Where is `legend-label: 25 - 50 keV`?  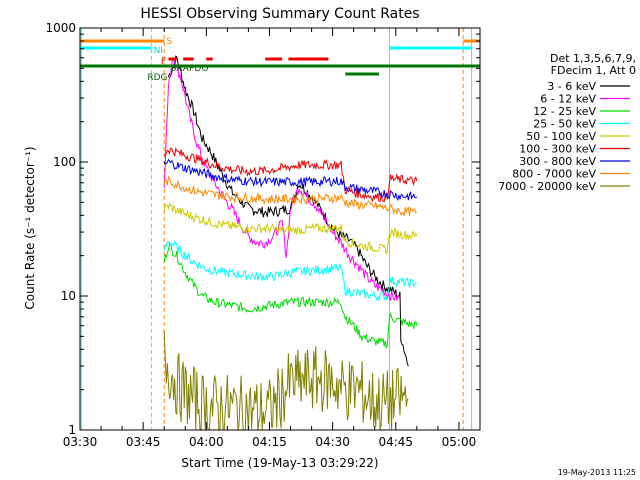
legend-label: 25 - 50 keV is located at coordinates (564, 124).